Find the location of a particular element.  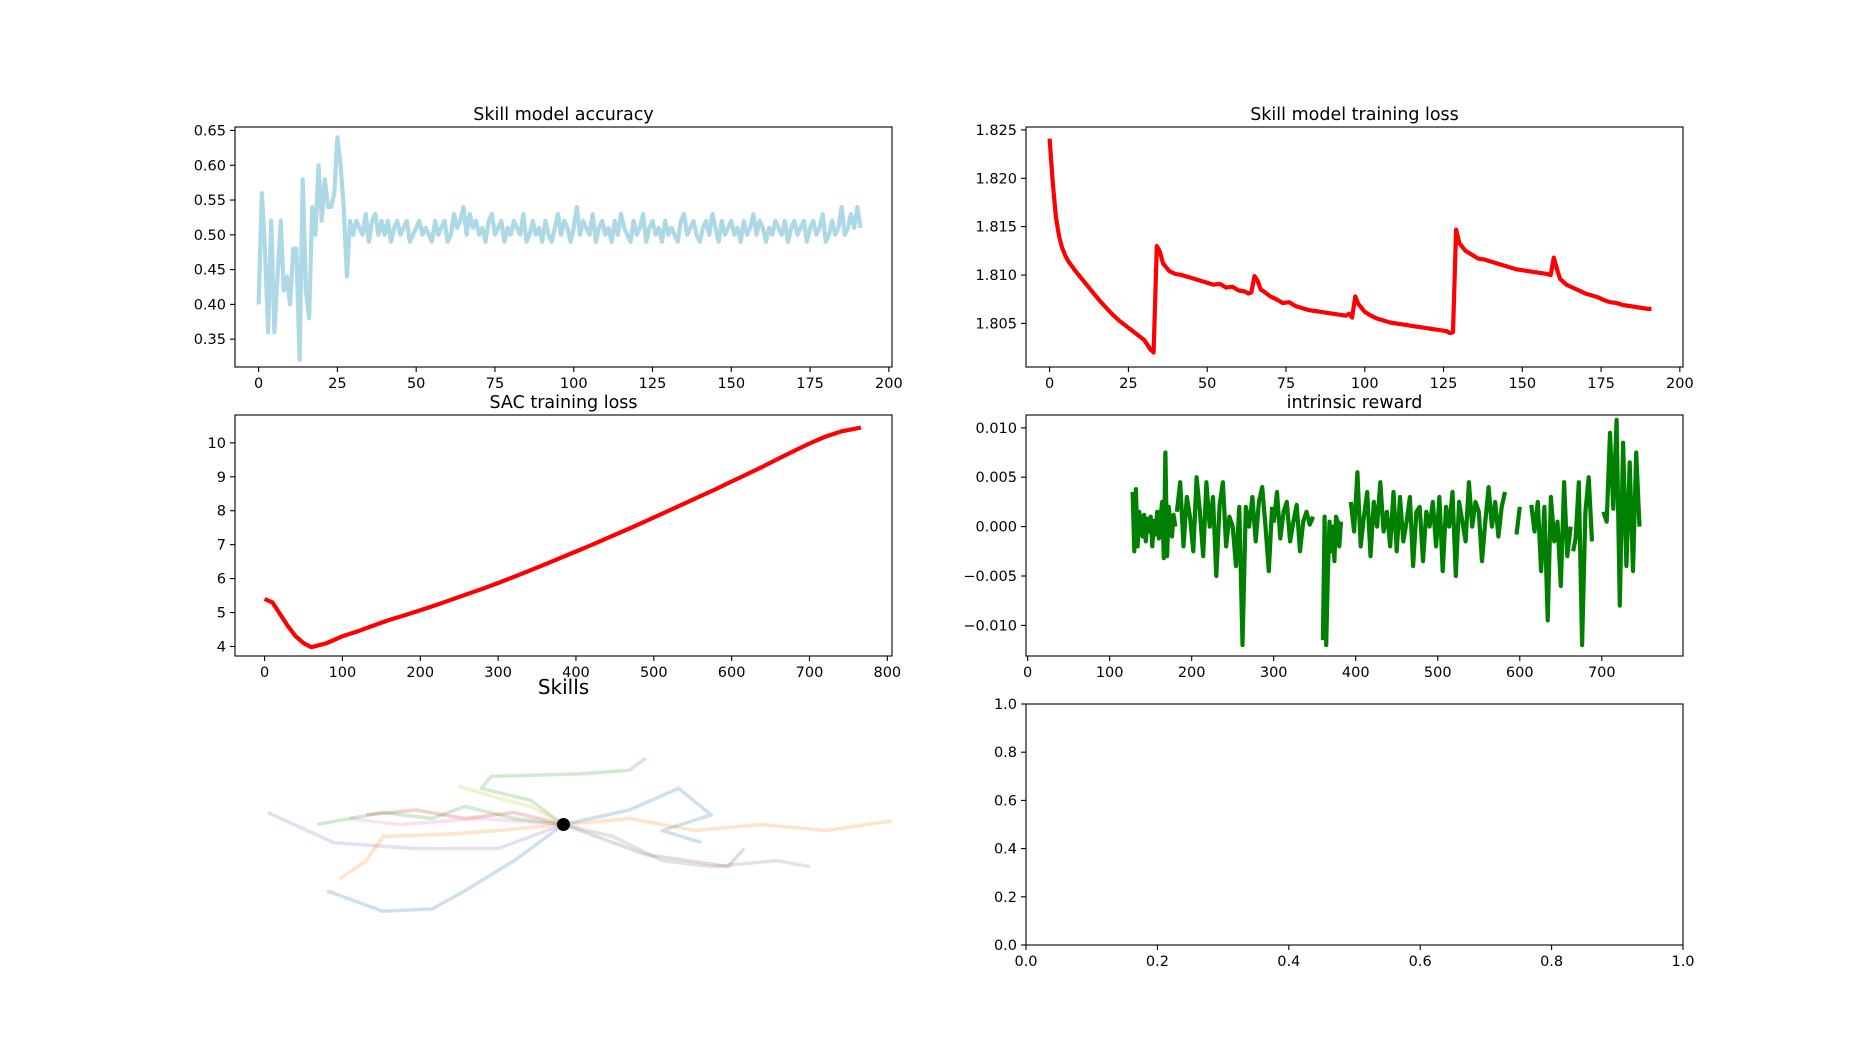

series-line-reward-seg4 is located at coordinates (1428, 524).